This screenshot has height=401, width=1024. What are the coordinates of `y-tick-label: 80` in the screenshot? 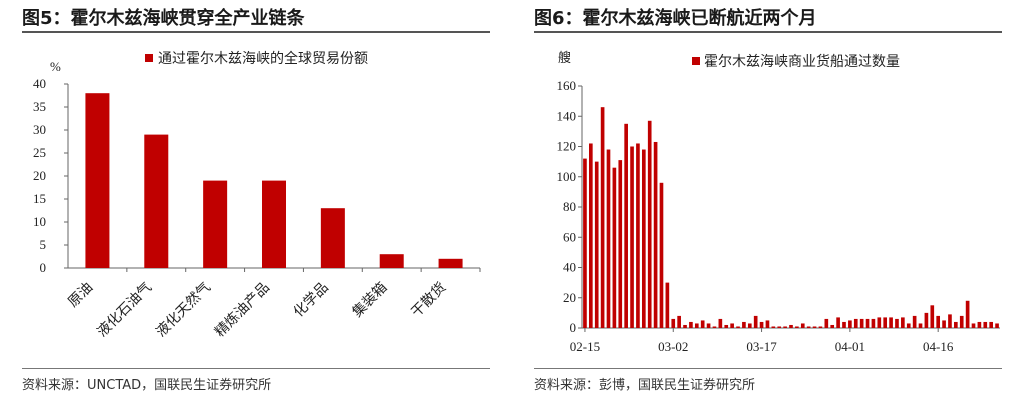 It's located at (569, 206).